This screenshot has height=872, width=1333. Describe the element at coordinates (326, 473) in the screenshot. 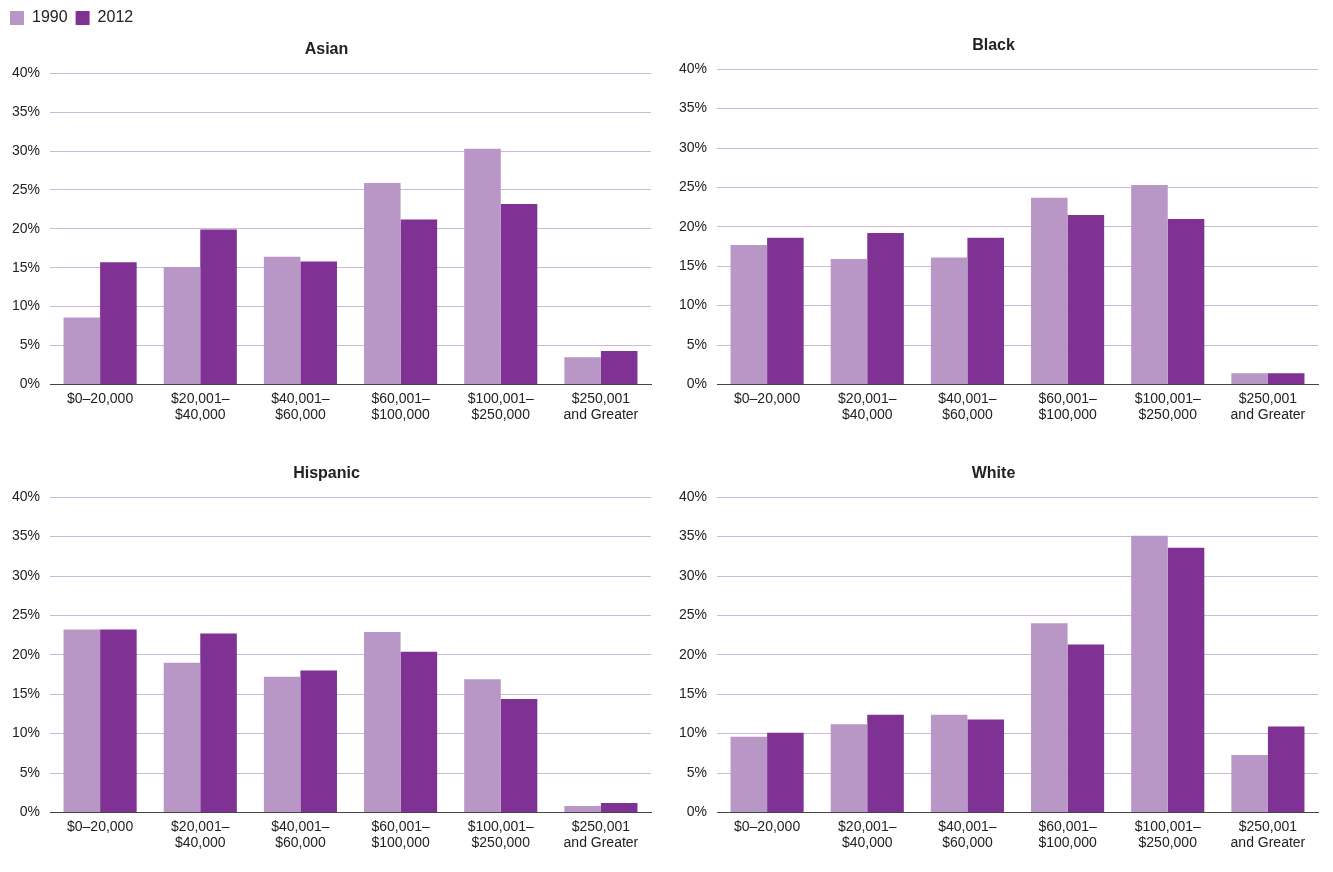

I see `chart-title: Hispanic` at that location.